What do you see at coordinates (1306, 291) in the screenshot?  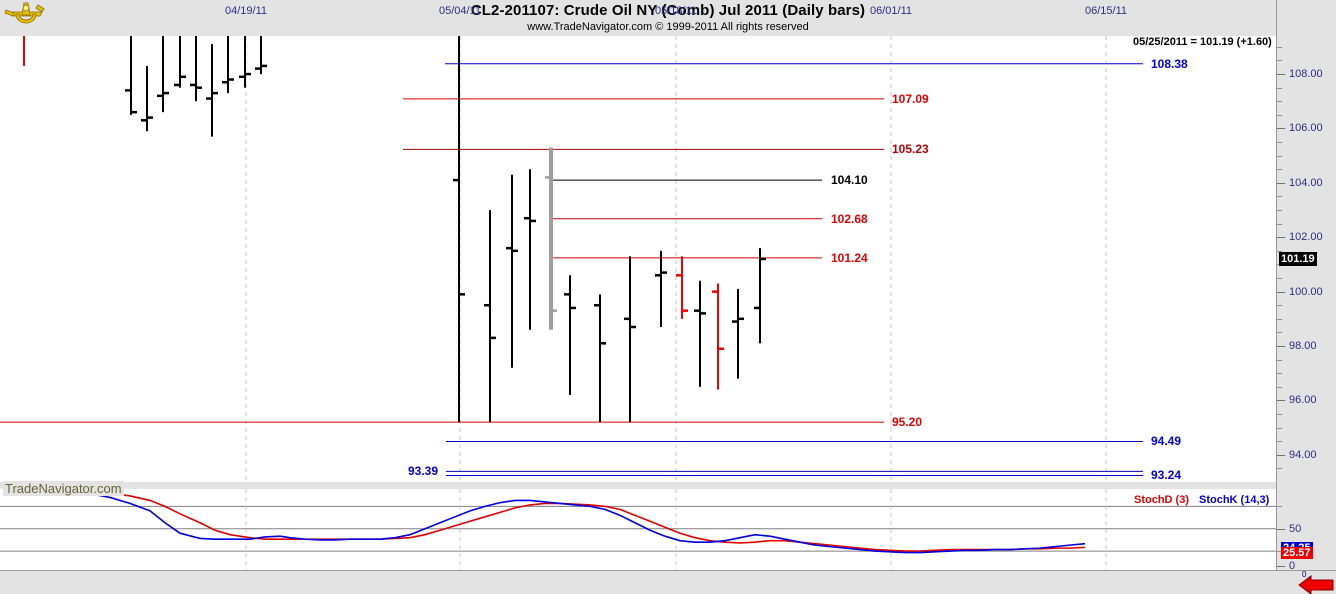 I see `price-axis-label: 100.00` at bounding box center [1306, 291].